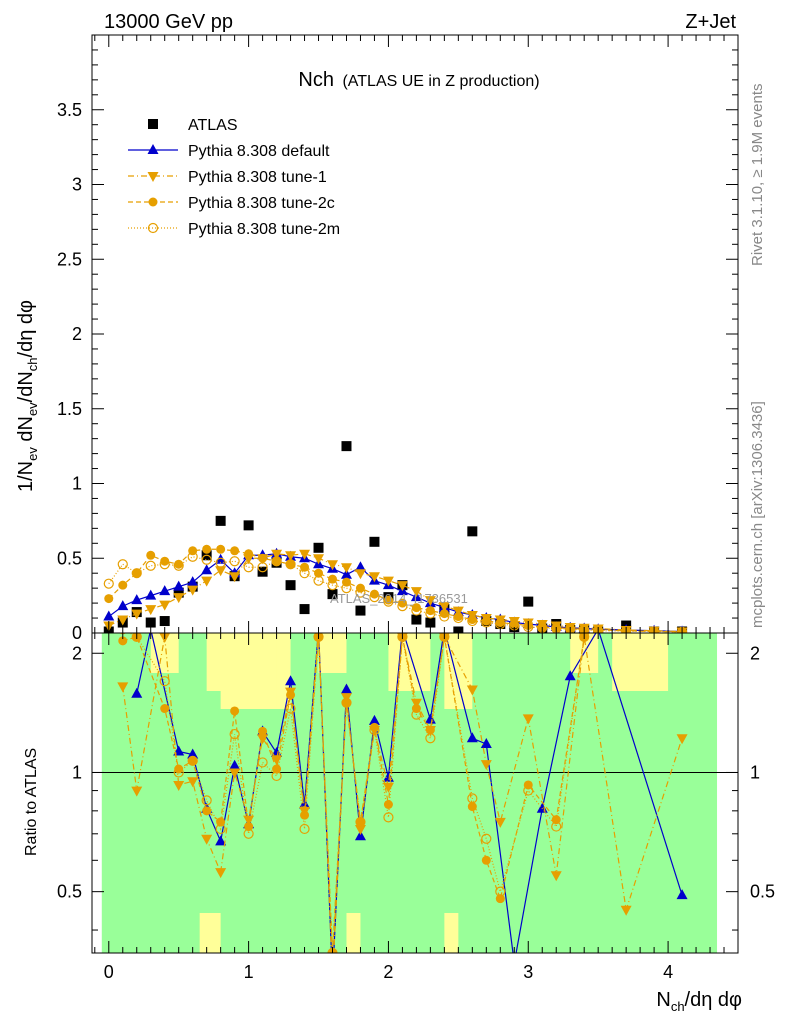 This screenshot has width=786, height=1024. Describe the element at coordinates (755, 772) in the screenshot. I see `ratio-y-tick-label-right: 1` at that location.